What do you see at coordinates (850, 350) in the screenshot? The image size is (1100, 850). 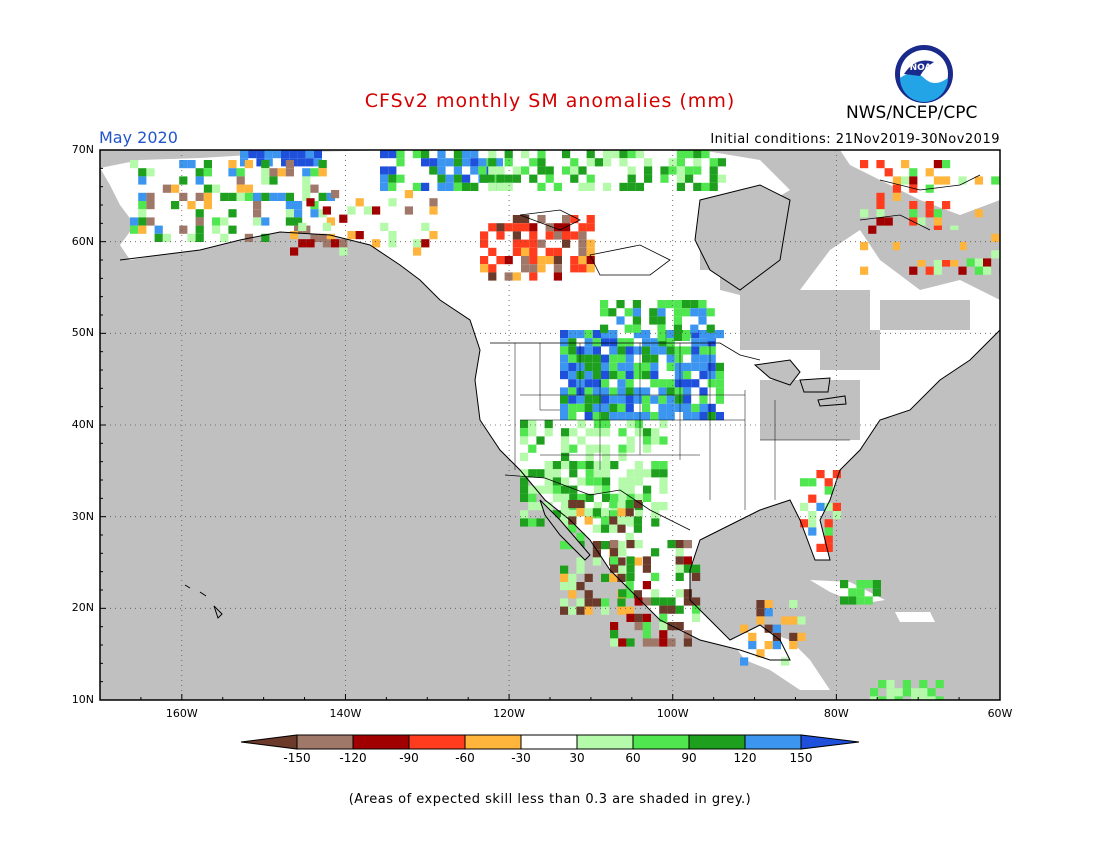 I see `grey-patch` at bounding box center [850, 350].